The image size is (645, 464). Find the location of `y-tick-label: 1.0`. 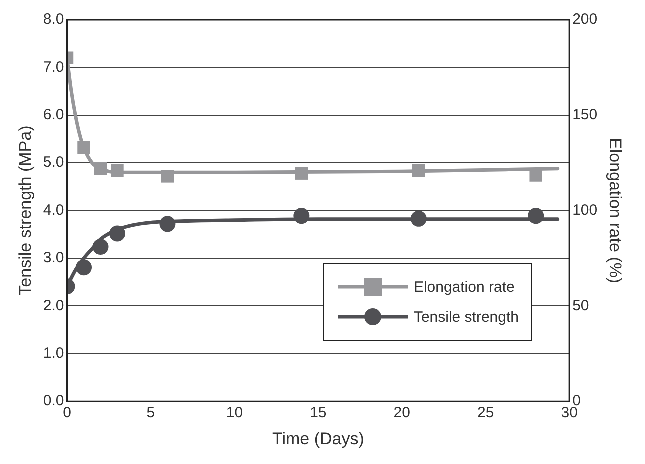

y-tick-label: 1.0 is located at coordinates (53, 353).